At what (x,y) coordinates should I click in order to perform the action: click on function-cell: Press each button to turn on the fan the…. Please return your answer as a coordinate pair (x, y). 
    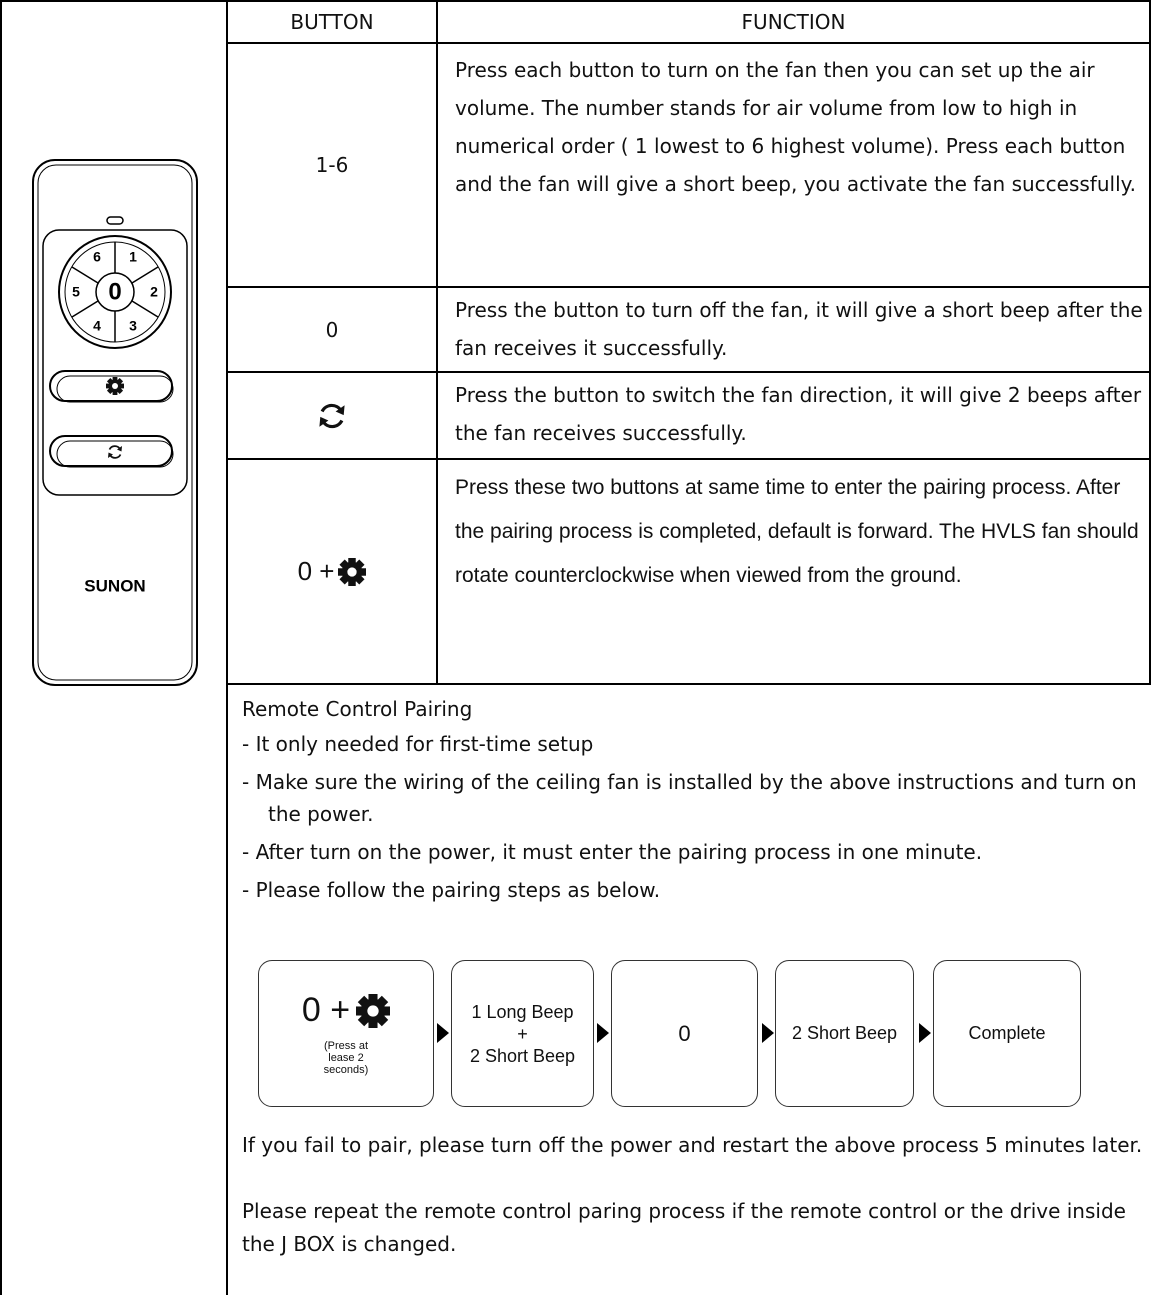
    Looking at the image, I should click on (795, 127).